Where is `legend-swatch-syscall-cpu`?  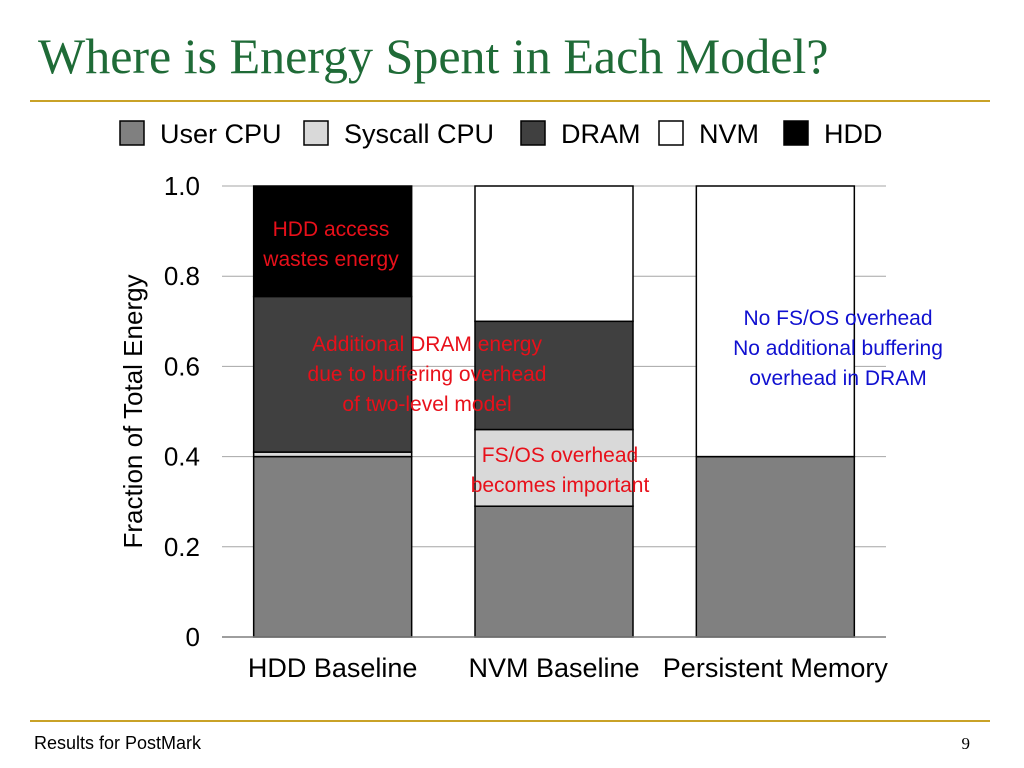 legend-swatch-syscall-cpu is located at coordinates (316, 133).